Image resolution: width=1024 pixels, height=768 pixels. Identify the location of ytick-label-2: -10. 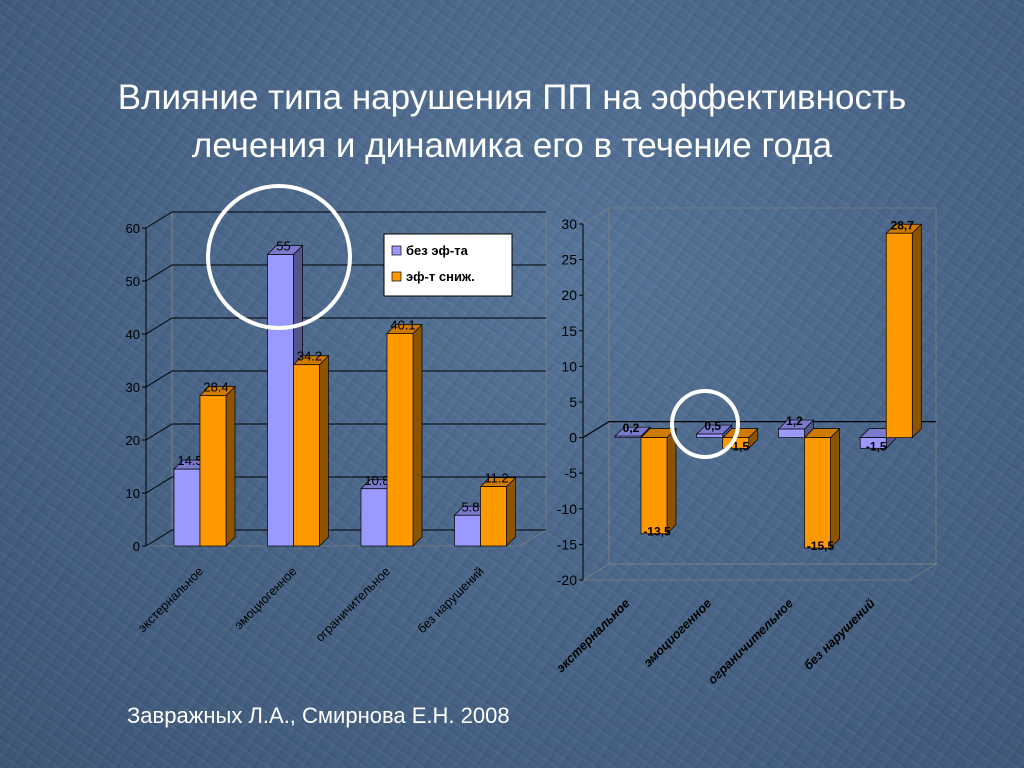
(567, 509).